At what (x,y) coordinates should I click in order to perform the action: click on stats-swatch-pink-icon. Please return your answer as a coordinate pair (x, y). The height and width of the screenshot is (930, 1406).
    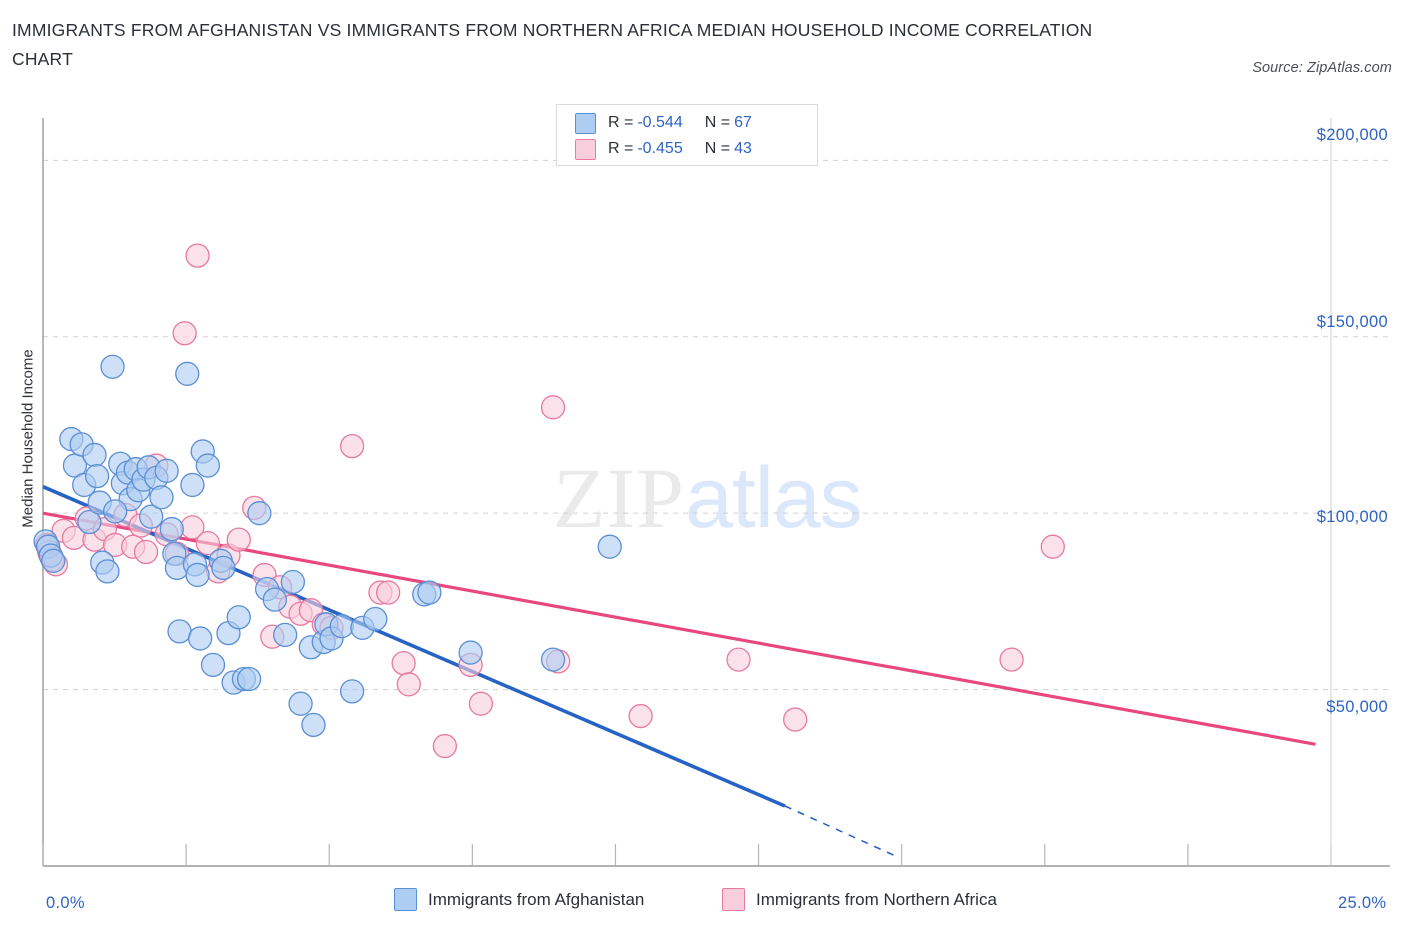
    Looking at the image, I should click on (585, 149).